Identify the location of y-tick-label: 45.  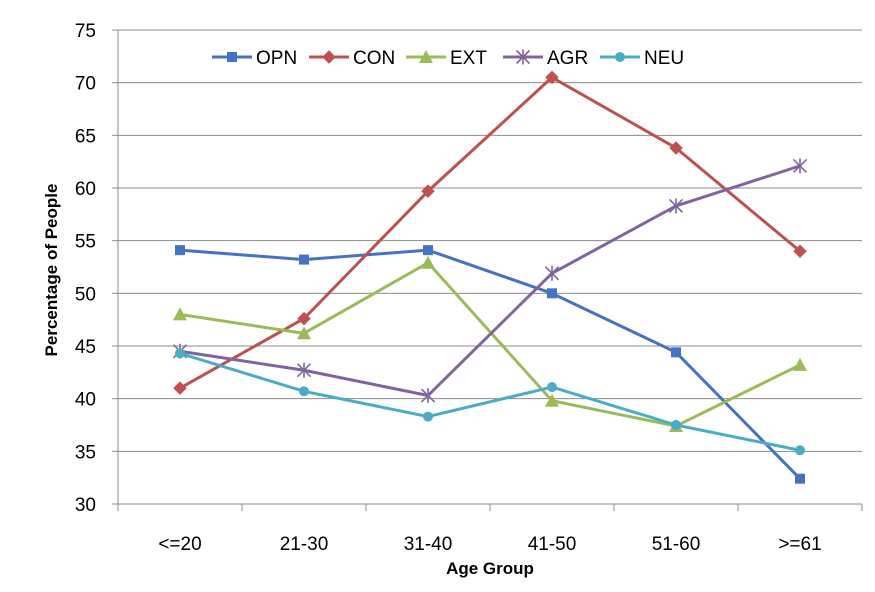
(85, 347).